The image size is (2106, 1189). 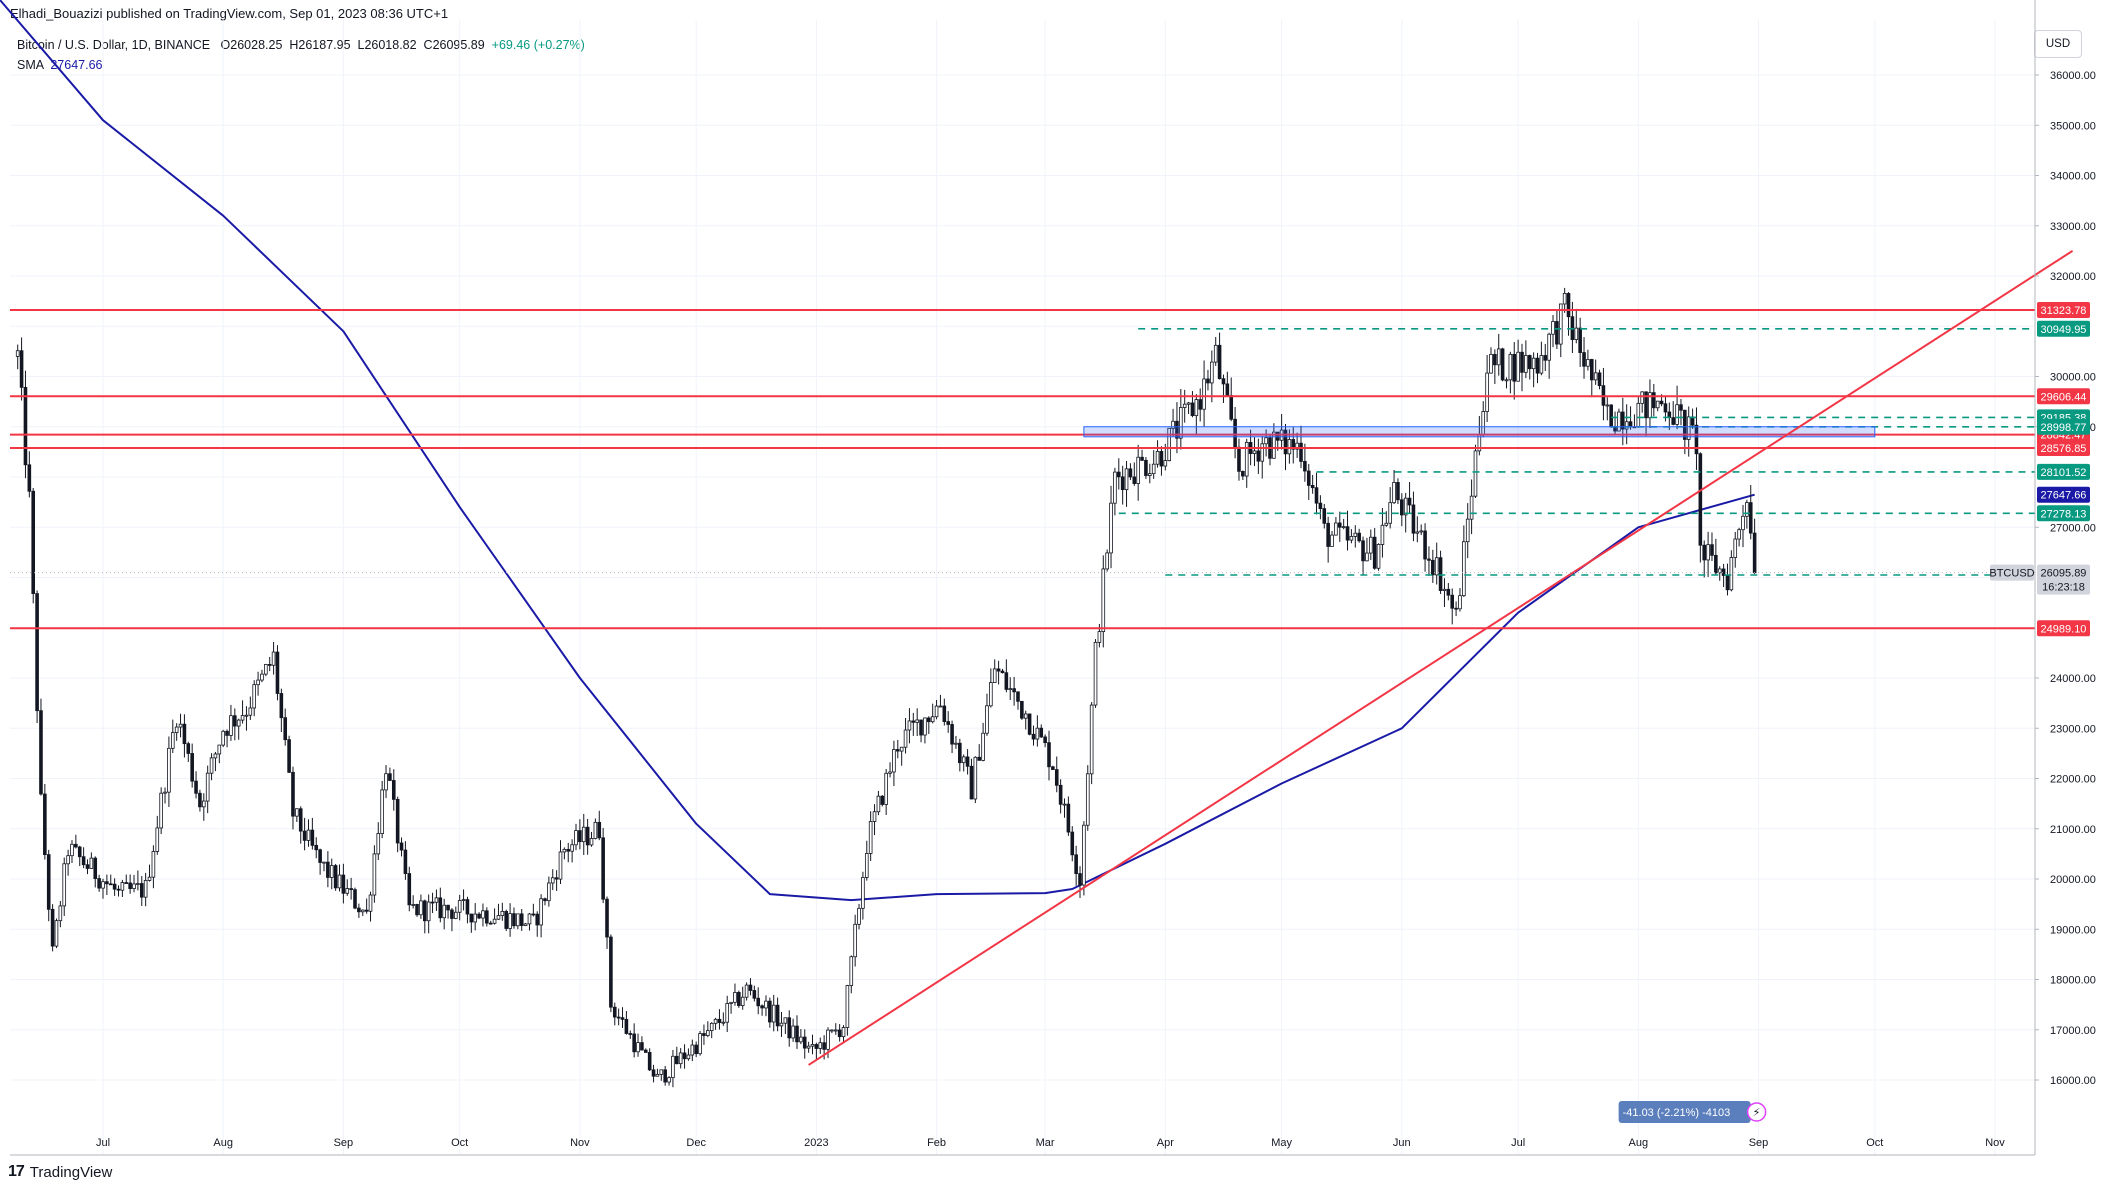 I want to click on currency-button: USD, so click(x=2058, y=44).